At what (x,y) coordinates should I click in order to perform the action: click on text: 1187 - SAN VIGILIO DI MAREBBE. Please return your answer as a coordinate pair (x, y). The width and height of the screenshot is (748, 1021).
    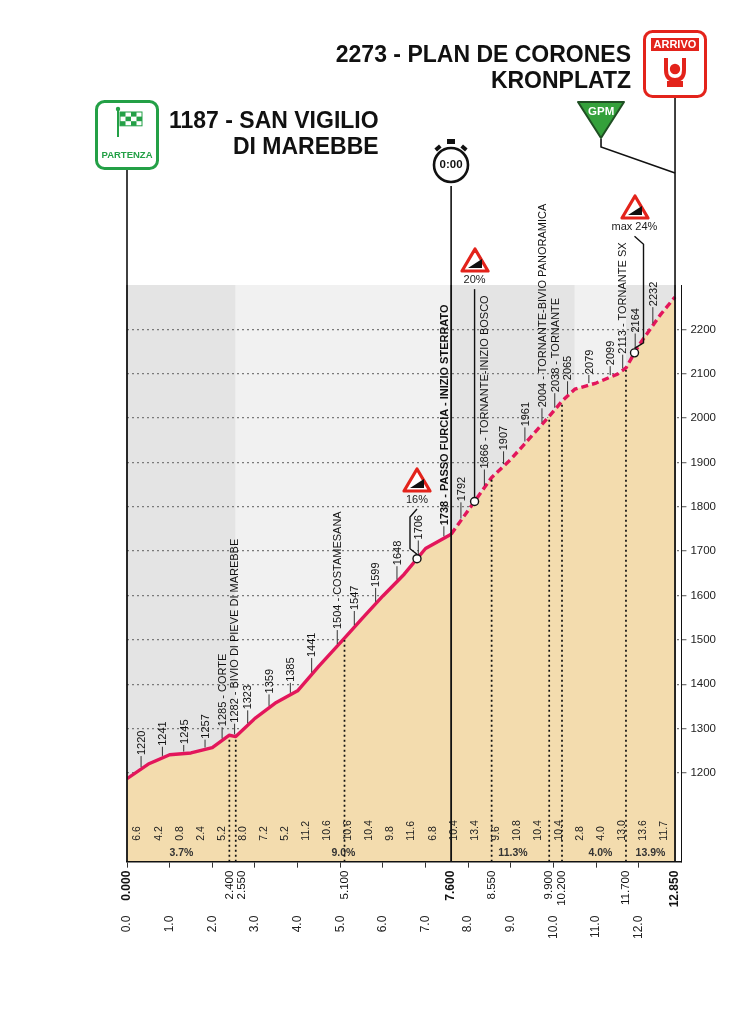
    Looking at the image, I should click on (273, 133).